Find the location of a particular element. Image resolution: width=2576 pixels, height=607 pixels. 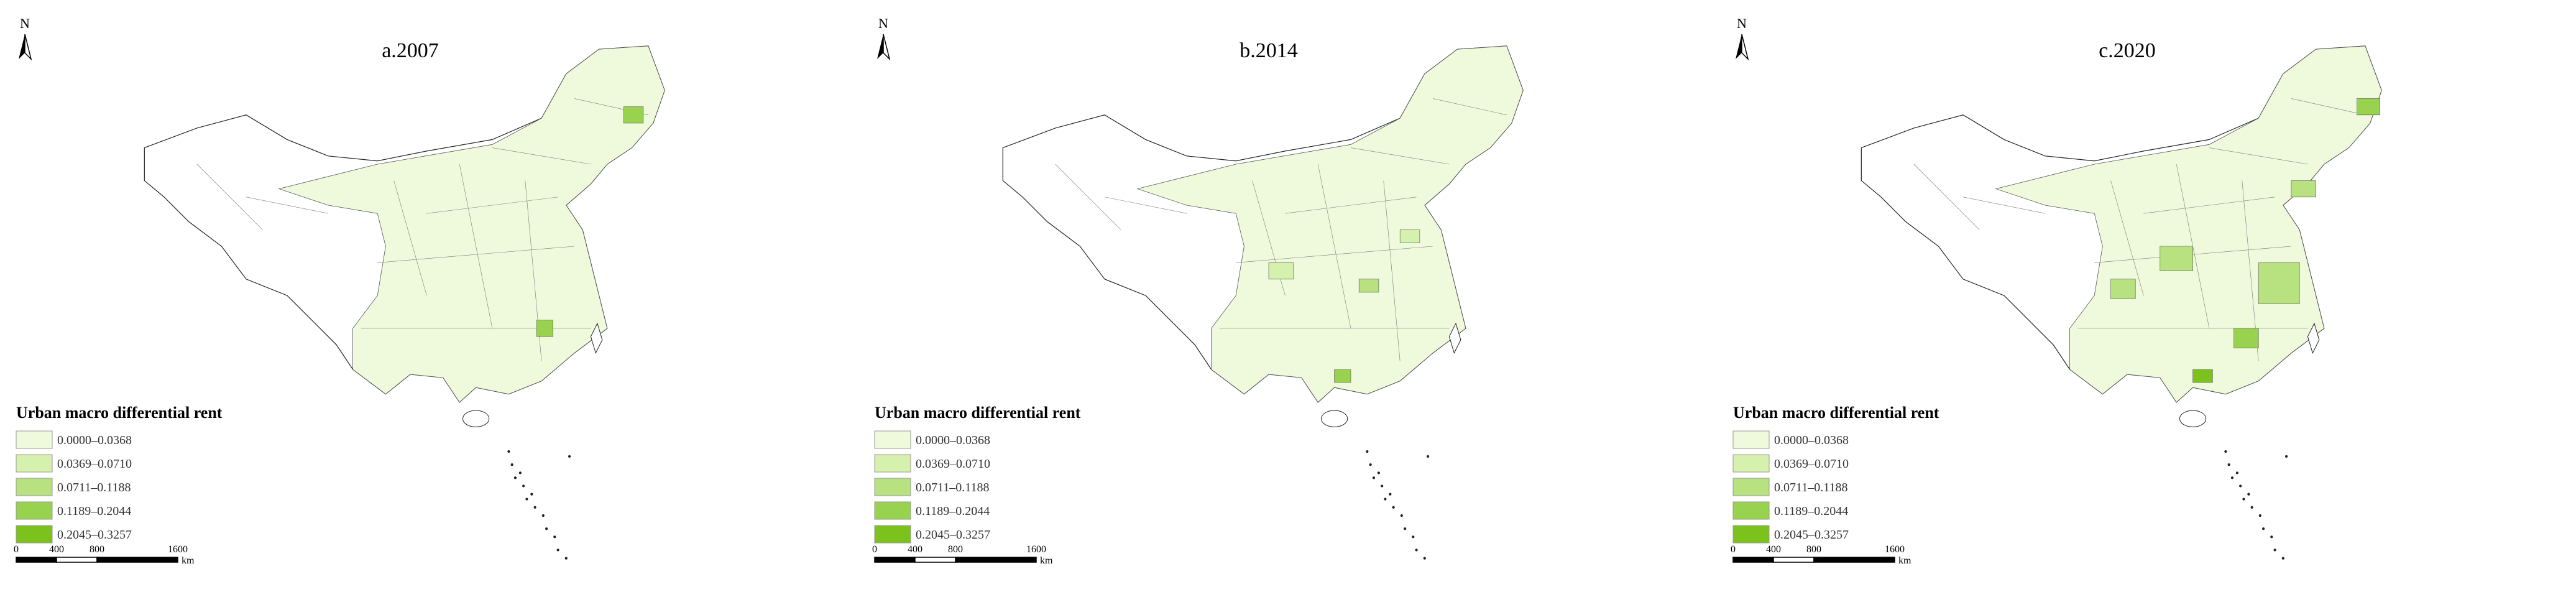

scale-label: 800 is located at coordinates (97, 549).